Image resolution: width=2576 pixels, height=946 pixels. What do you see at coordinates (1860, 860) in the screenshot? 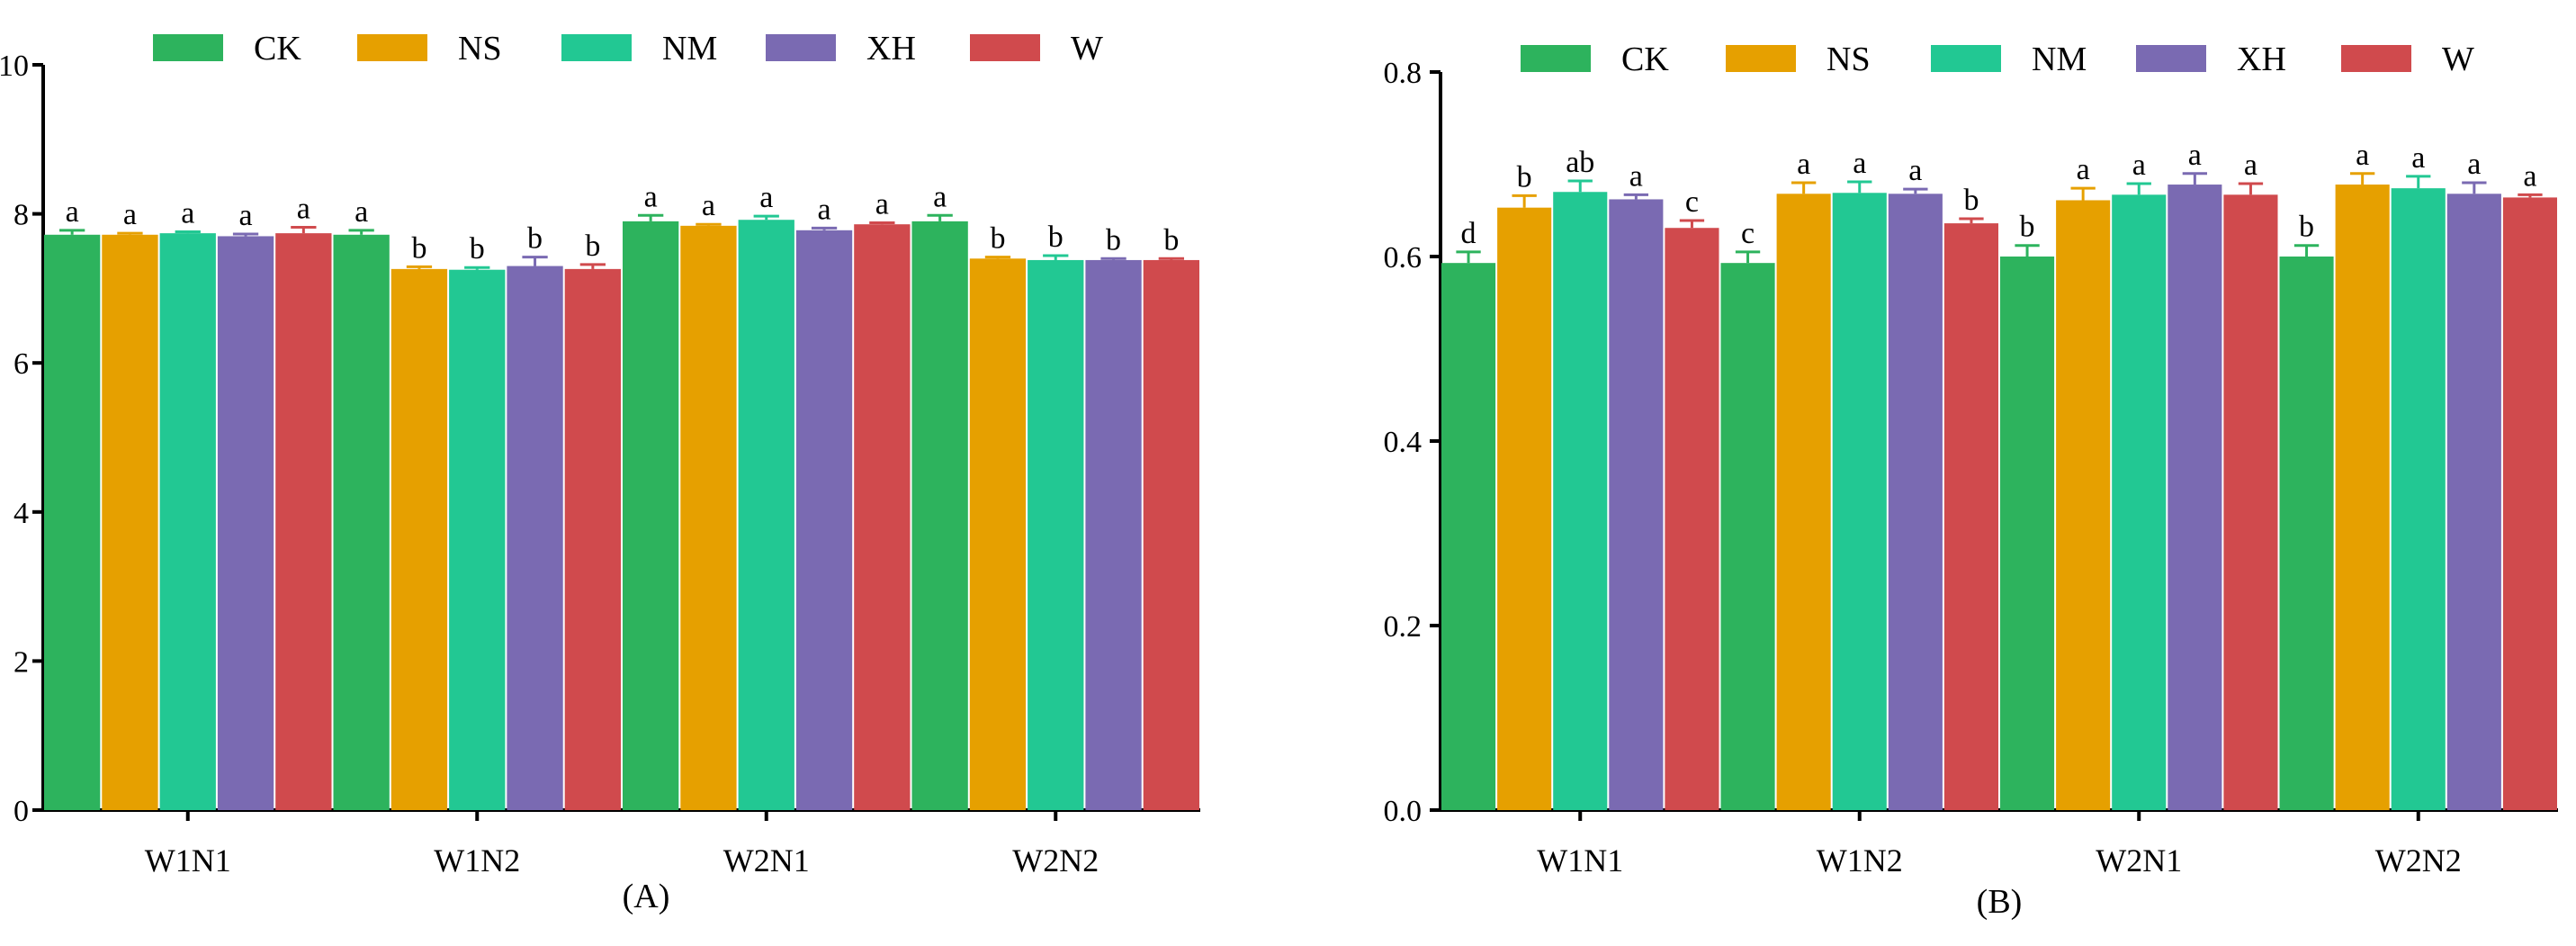
I see `x-tick-label: W1N2` at bounding box center [1860, 860].